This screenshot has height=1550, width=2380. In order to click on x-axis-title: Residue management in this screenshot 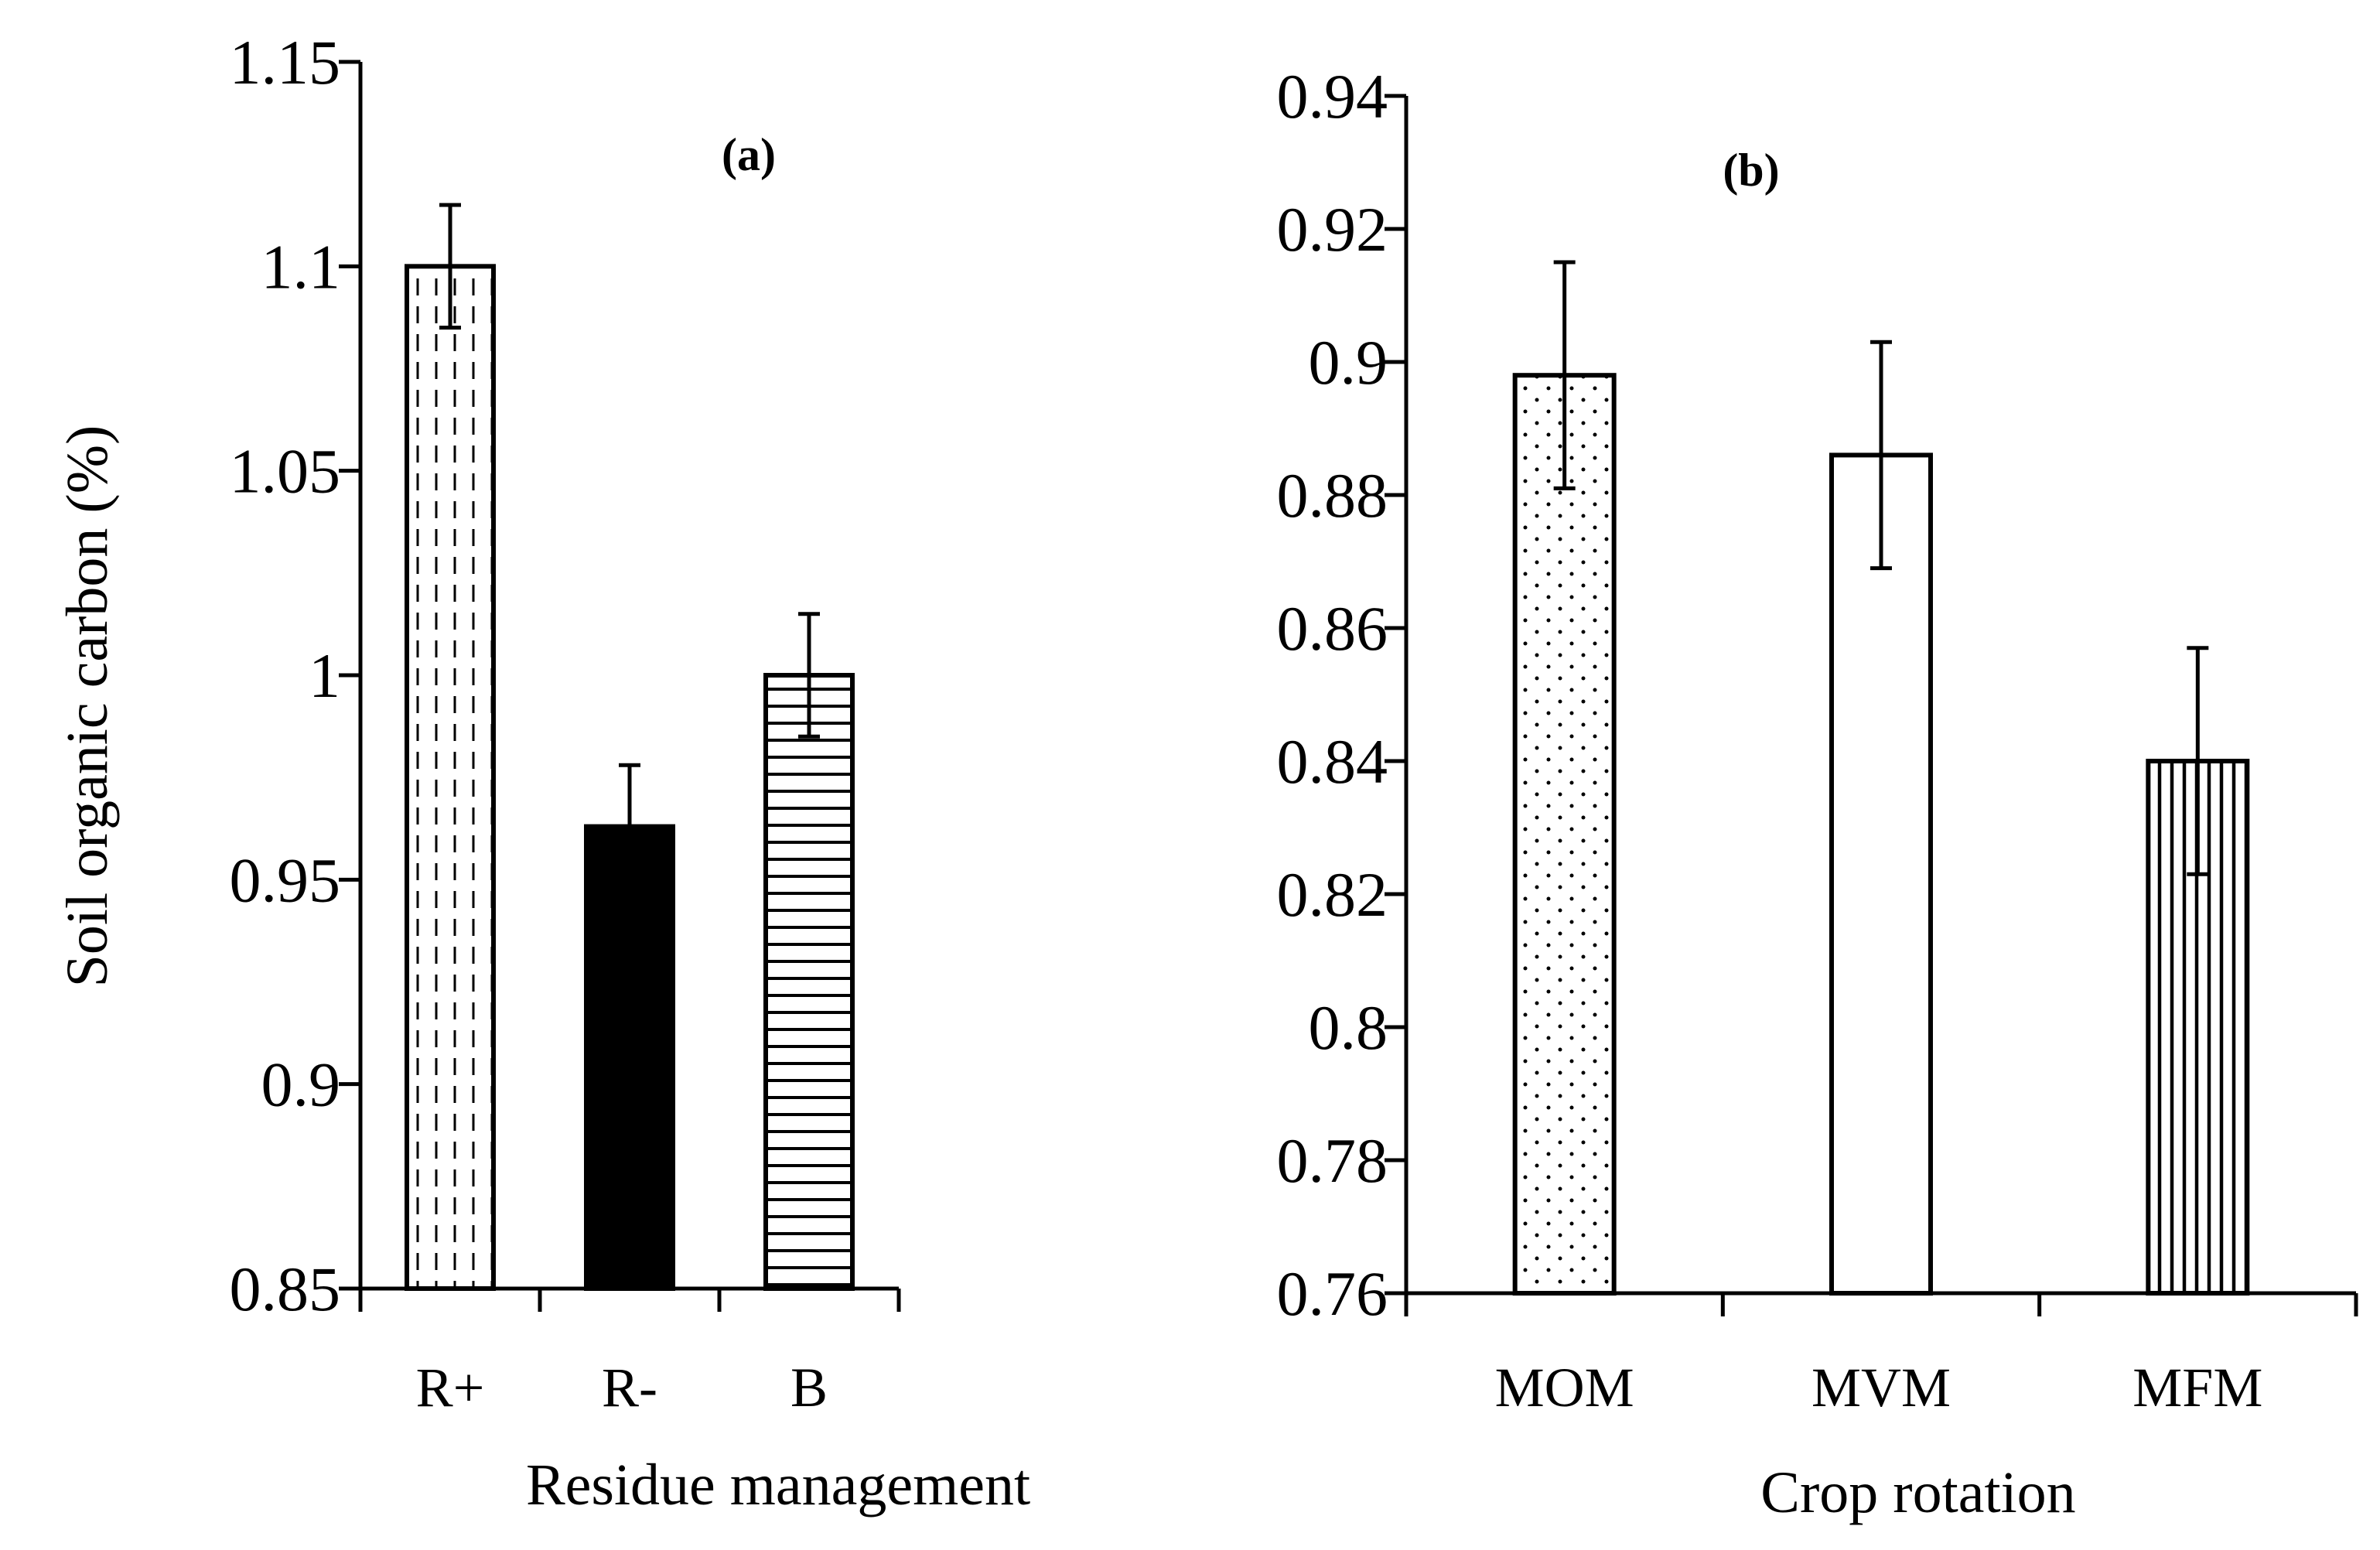, I will do `click(778, 1486)`.